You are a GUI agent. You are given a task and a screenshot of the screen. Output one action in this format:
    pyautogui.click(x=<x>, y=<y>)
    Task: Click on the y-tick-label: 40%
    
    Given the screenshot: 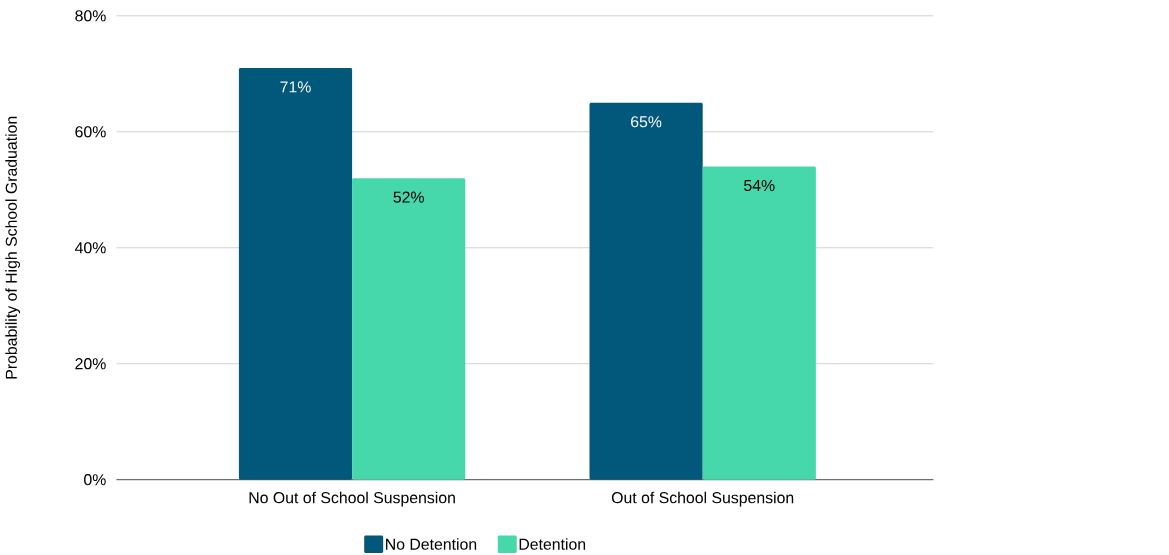 What is the action you would take?
    pyautogui.click(x=90, y=248)
    